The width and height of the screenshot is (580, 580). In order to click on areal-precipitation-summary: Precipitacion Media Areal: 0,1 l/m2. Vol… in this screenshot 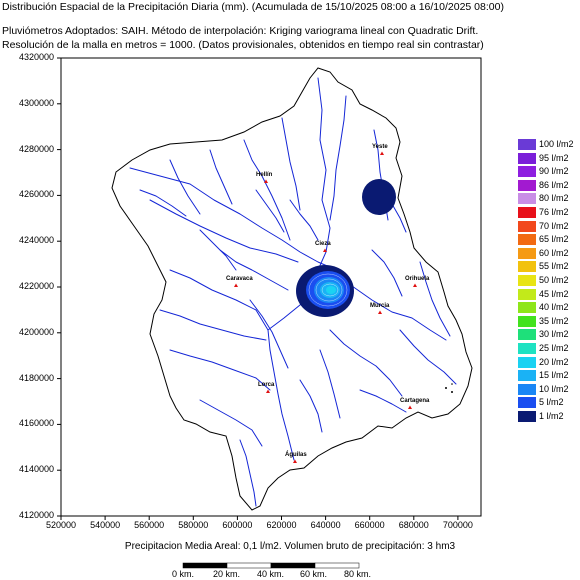, I will do `click(290, 546)`.